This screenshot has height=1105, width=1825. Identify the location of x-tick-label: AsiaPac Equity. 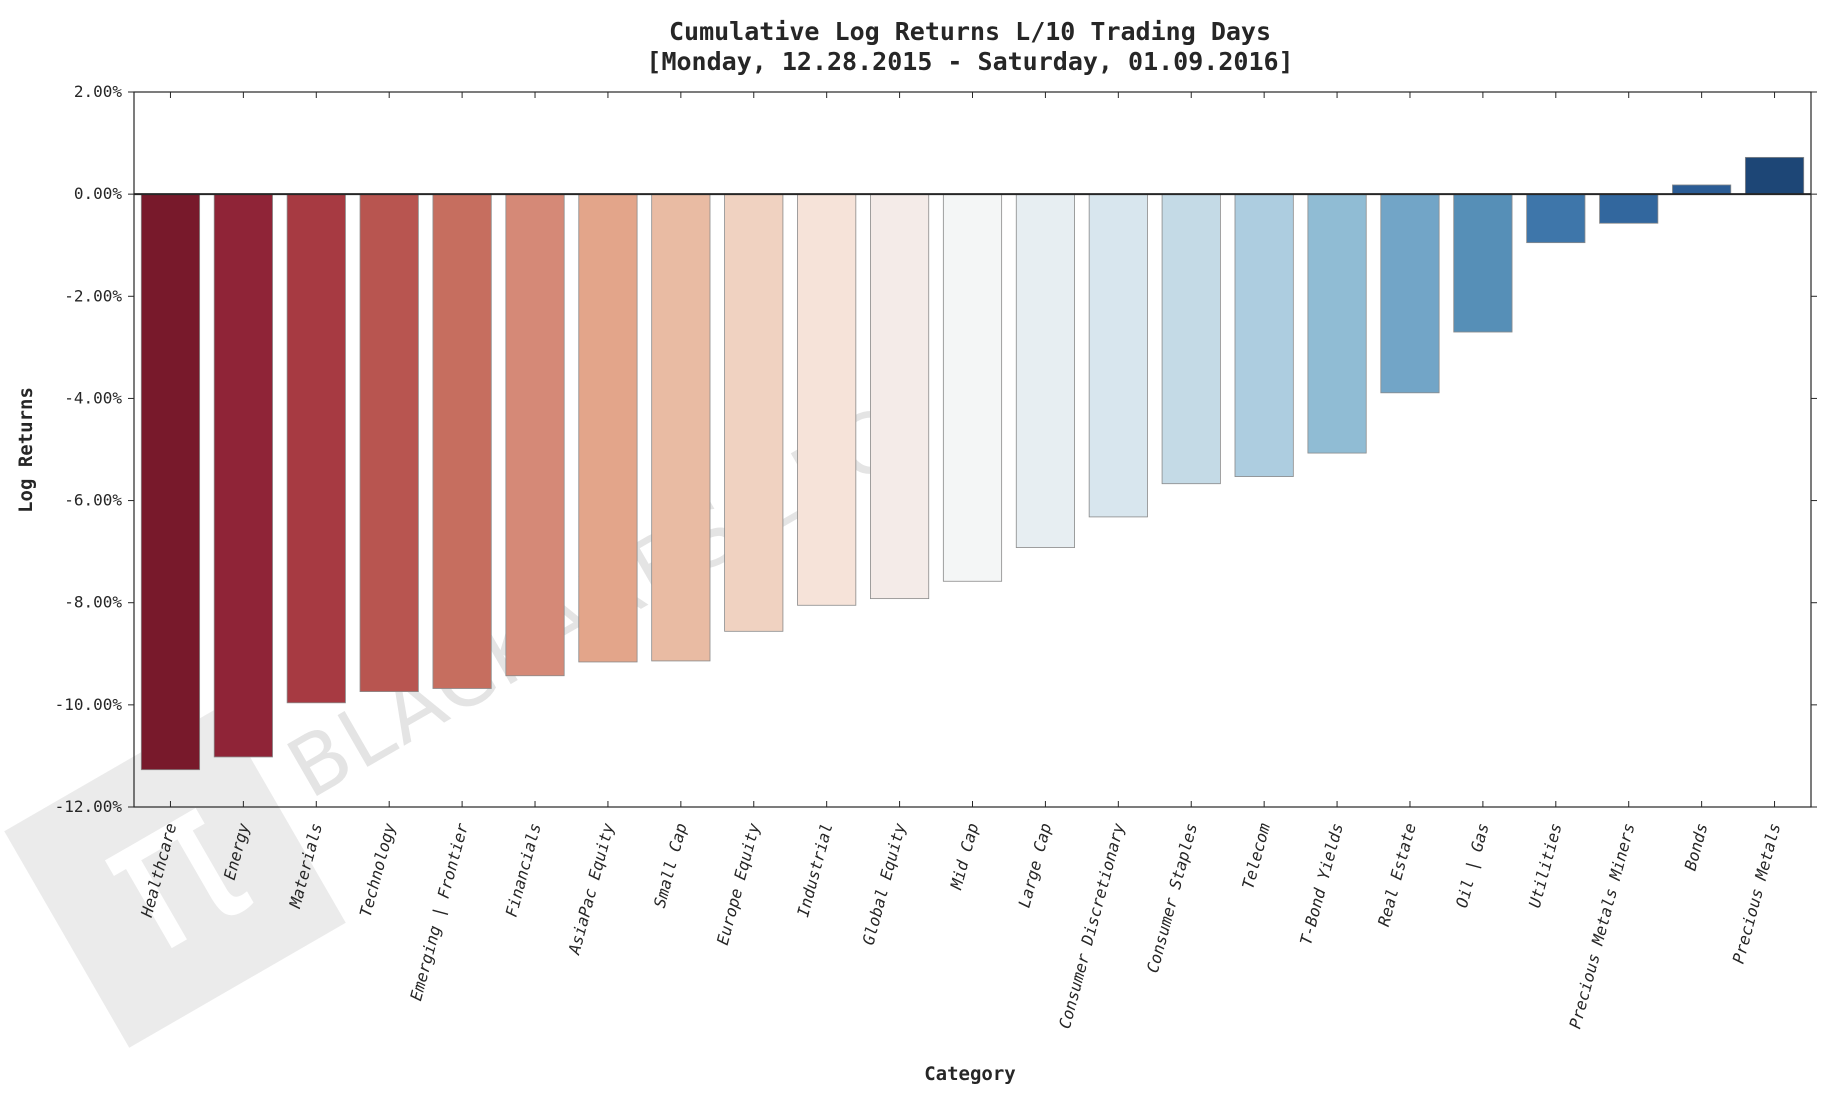
(591, 889).